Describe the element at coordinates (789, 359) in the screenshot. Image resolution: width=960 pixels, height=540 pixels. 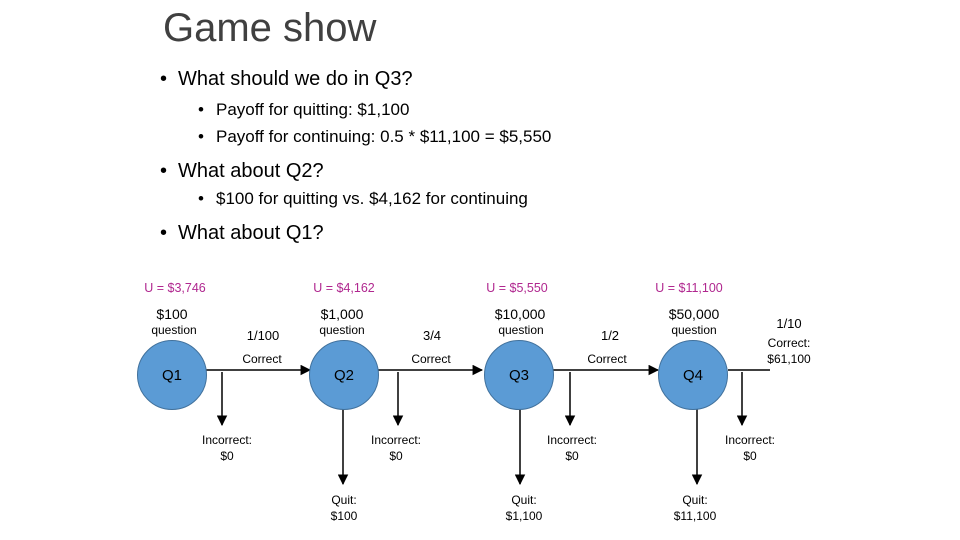
I see `correct-value-q4: $61,100` at that location.